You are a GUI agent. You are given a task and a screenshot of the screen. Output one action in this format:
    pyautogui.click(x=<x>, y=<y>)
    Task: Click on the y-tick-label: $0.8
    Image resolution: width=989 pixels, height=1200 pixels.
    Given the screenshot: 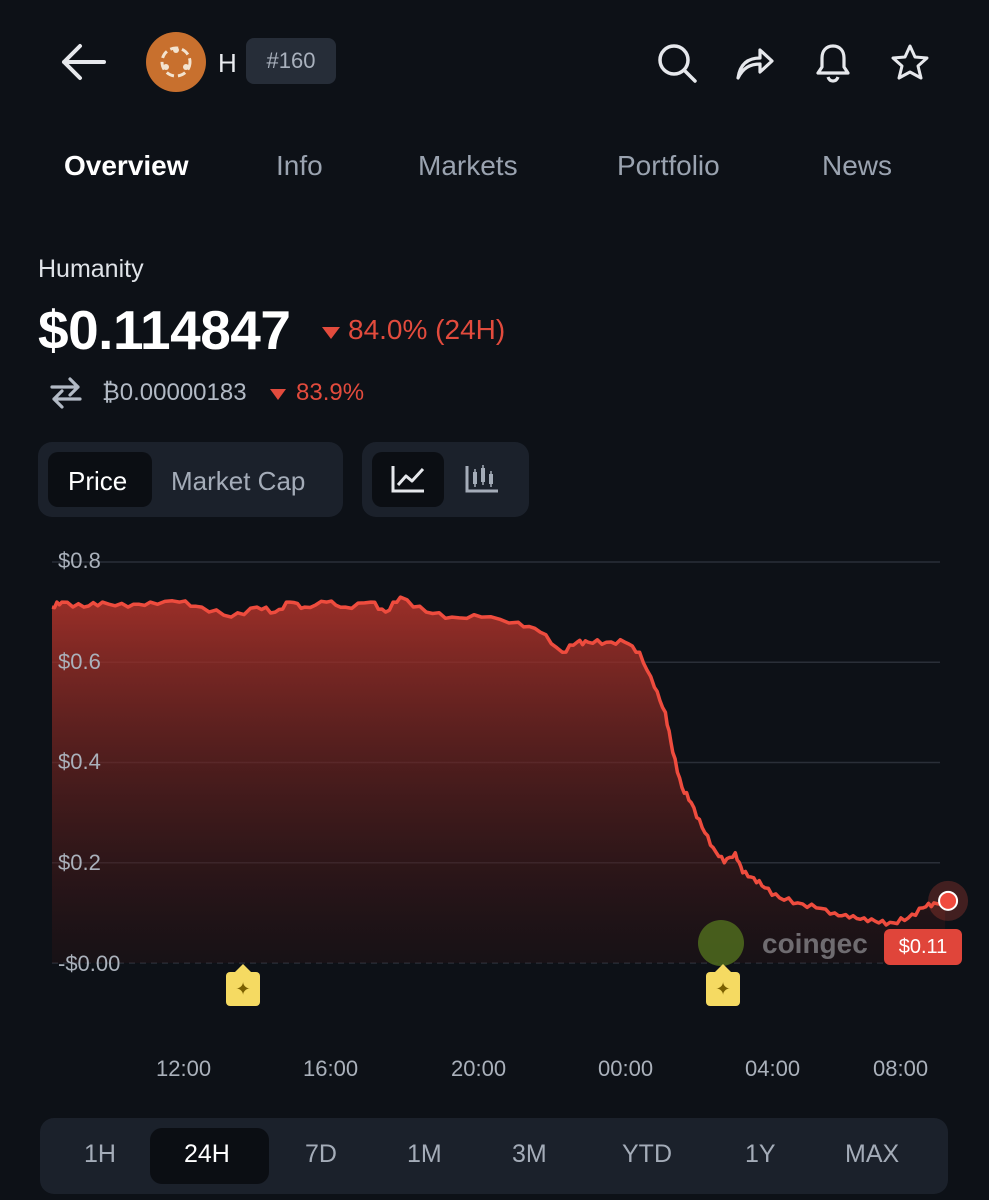 What is the action you would take?
    pyautogui.click(x=79, y=560)
    